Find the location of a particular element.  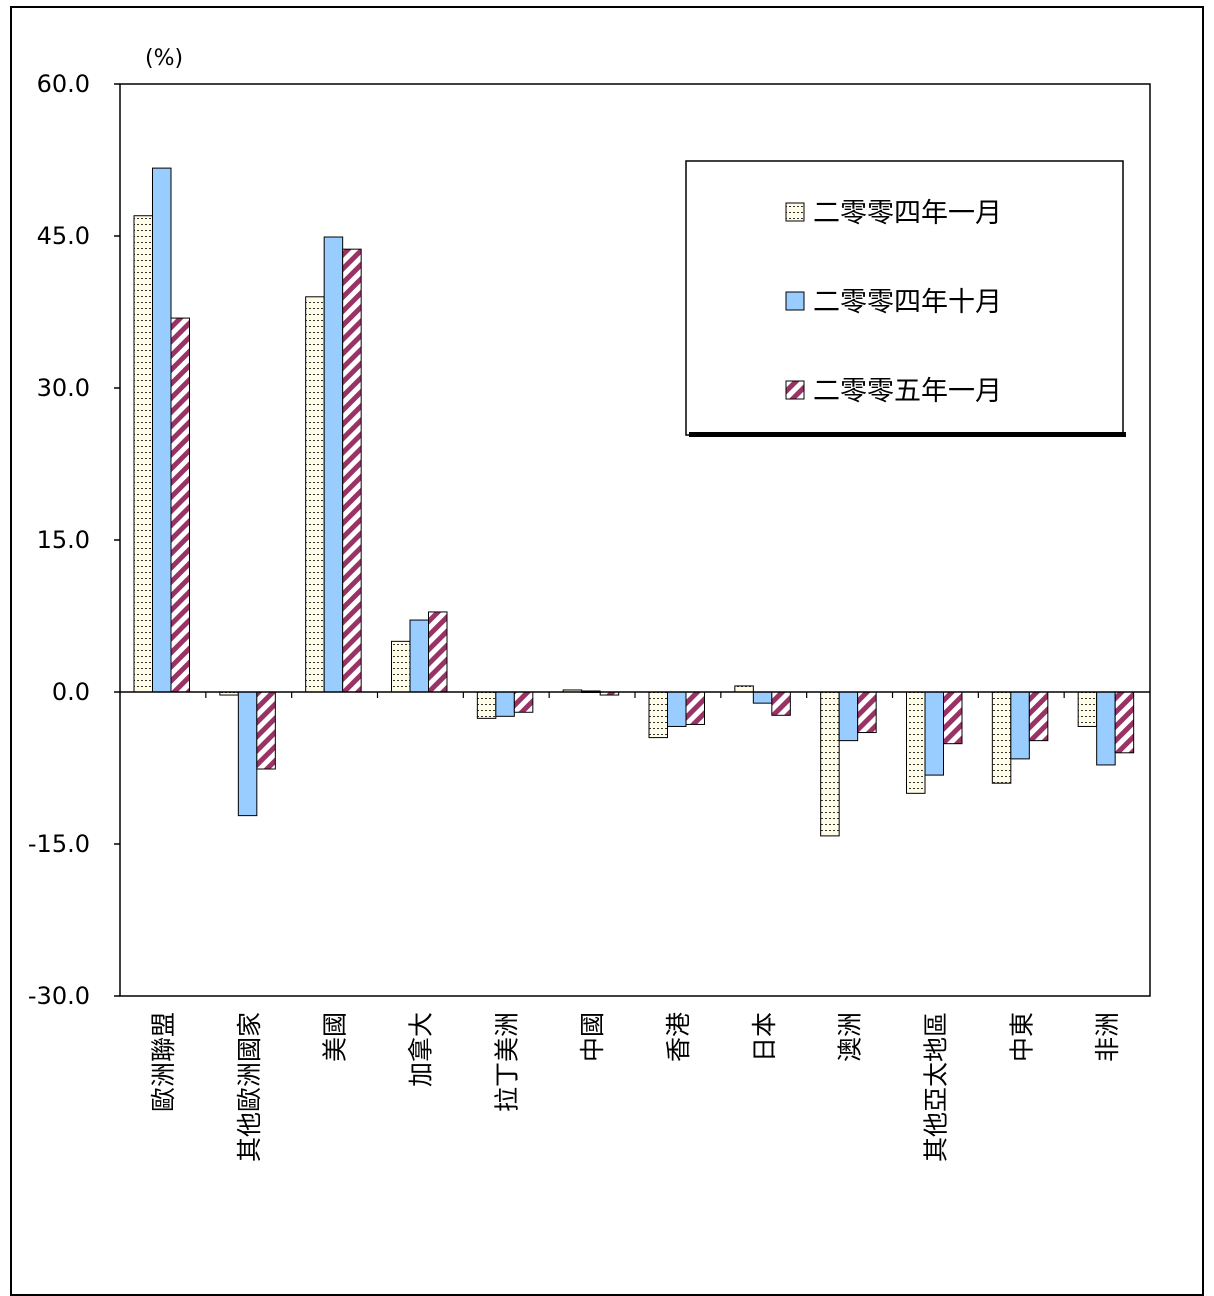

y-tick-label: 30.0 is located at coordinates (63, 388).